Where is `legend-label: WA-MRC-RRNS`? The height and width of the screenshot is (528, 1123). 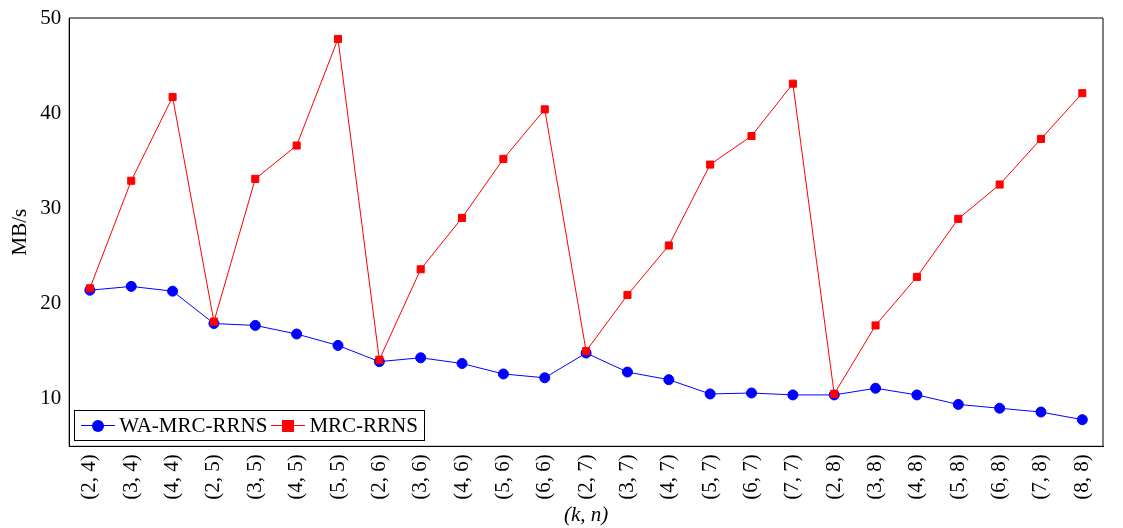 legend-label: WA-MRC-RRNS is located at coordinates (193, 426).